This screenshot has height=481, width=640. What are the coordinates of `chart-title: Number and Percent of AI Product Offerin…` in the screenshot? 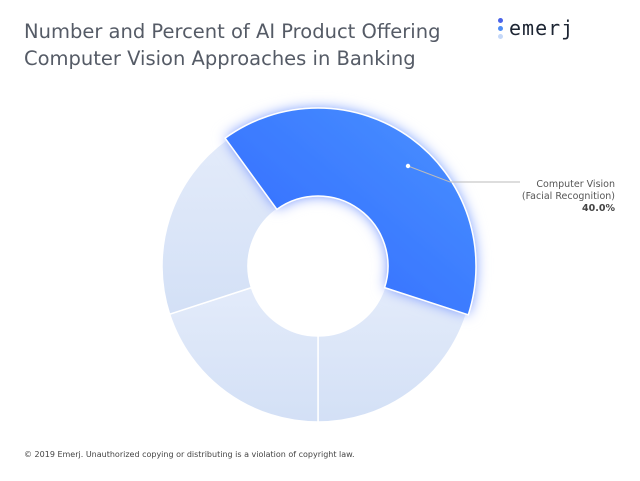 It's located at (244, 45).